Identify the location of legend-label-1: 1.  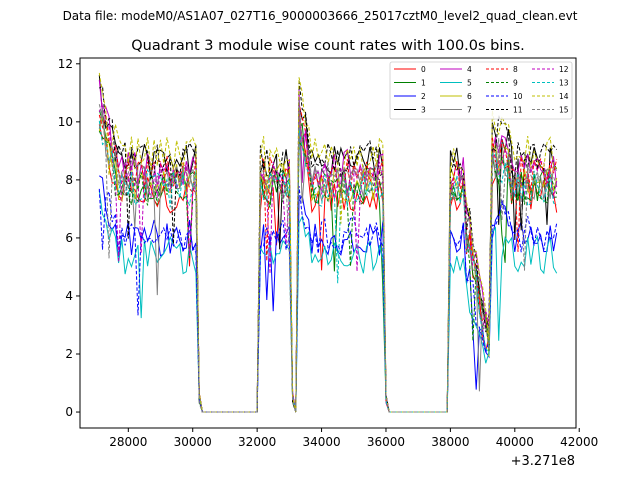
(423, 83).